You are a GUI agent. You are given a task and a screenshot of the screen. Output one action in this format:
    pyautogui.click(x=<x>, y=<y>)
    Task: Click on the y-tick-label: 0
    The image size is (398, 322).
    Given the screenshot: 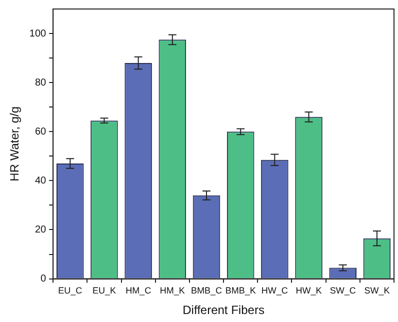 What is the action you would take?
    pyautogui.click(x=43, y=279)
    